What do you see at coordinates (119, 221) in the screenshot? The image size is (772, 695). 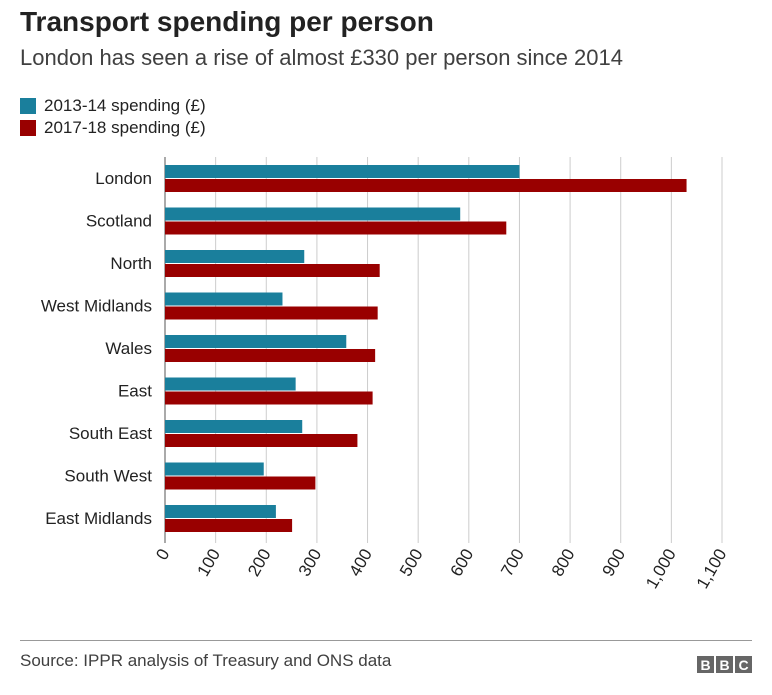 I see `category-label: Scotland` at bounding box center [119, 221].